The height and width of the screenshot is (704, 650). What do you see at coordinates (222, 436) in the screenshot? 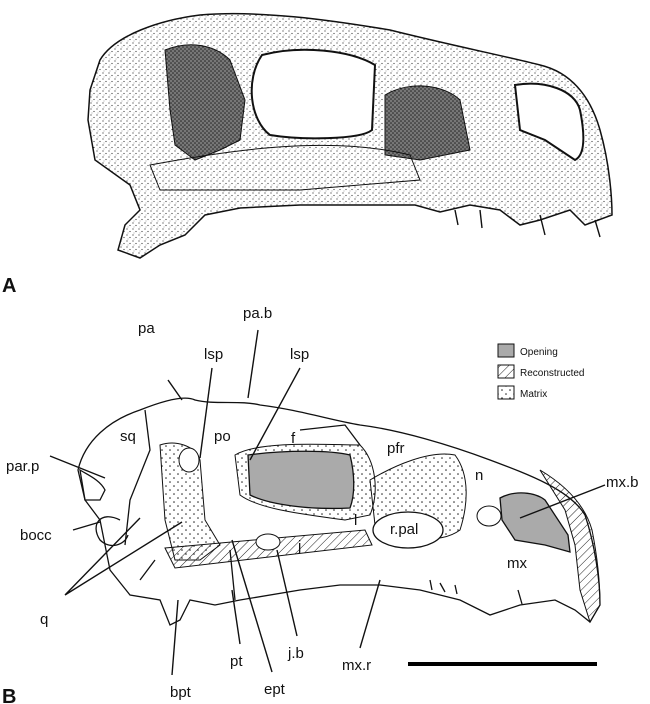
I see `label: po` at bounding box center [222, 436].